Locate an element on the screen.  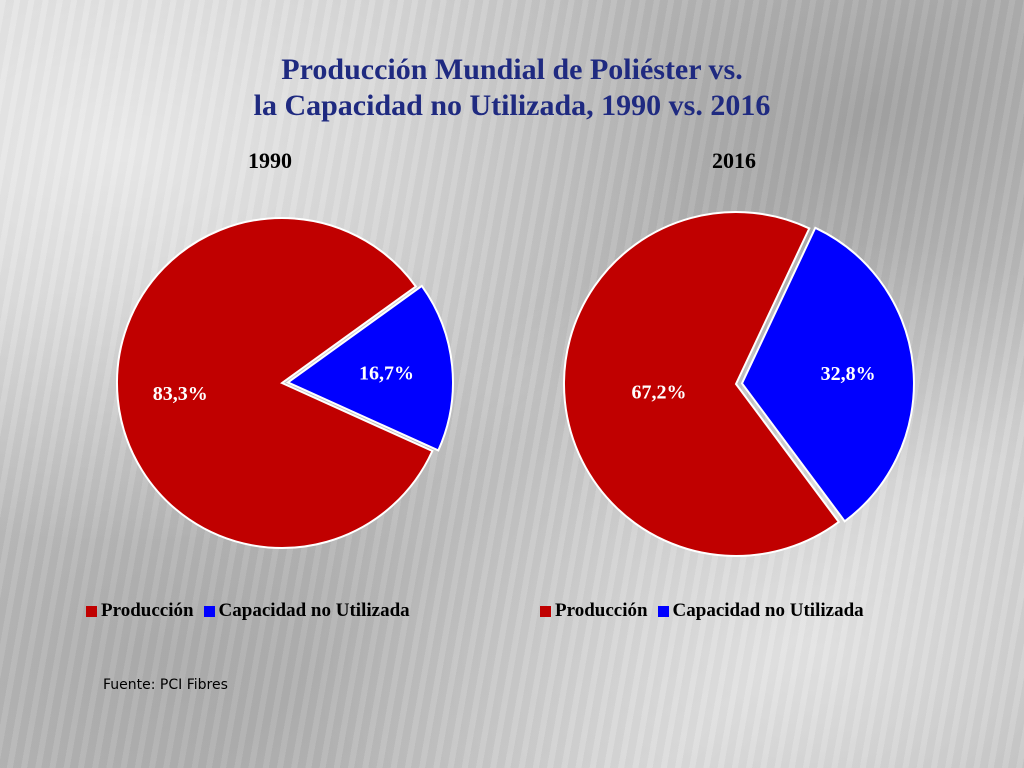
data-label-produccion: 67,2% is located at coordinates (658, 393).